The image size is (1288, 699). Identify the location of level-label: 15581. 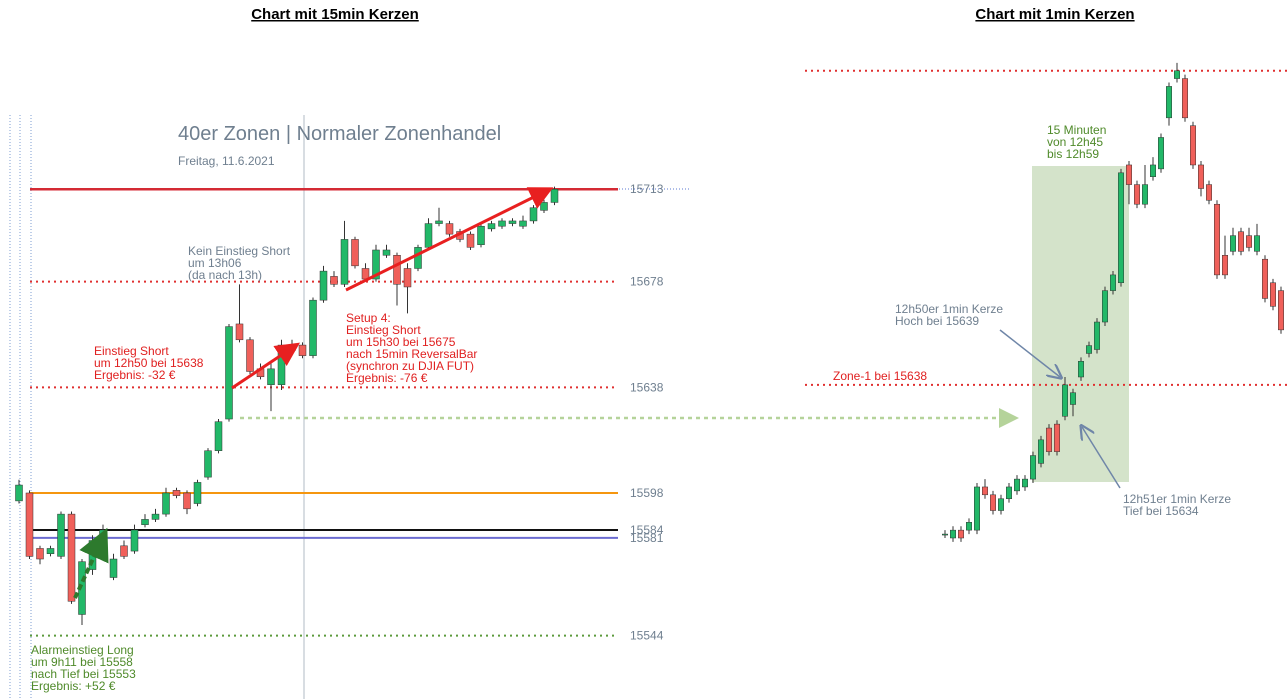
(647, 538).